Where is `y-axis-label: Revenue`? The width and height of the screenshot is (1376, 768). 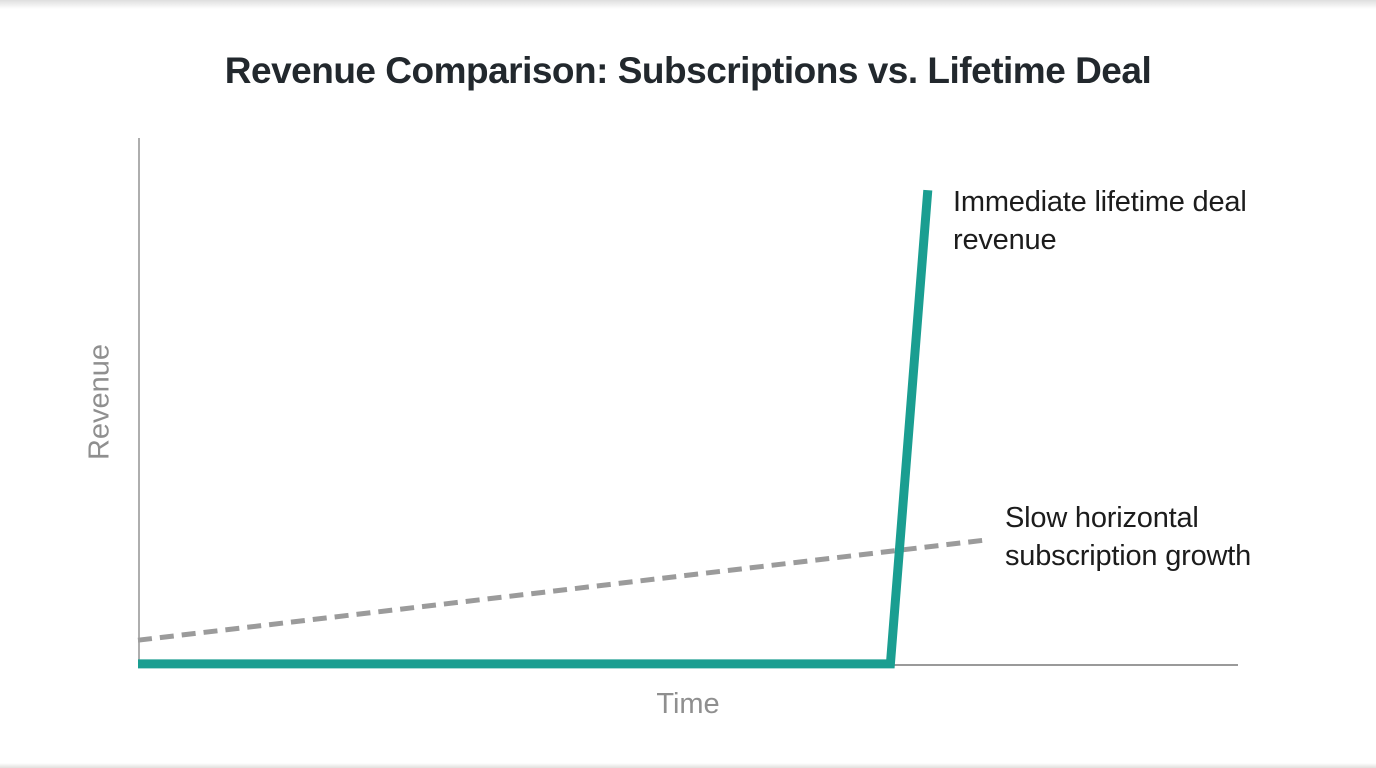 y-axis-label: Revenue is located at coordinates (99, 402).